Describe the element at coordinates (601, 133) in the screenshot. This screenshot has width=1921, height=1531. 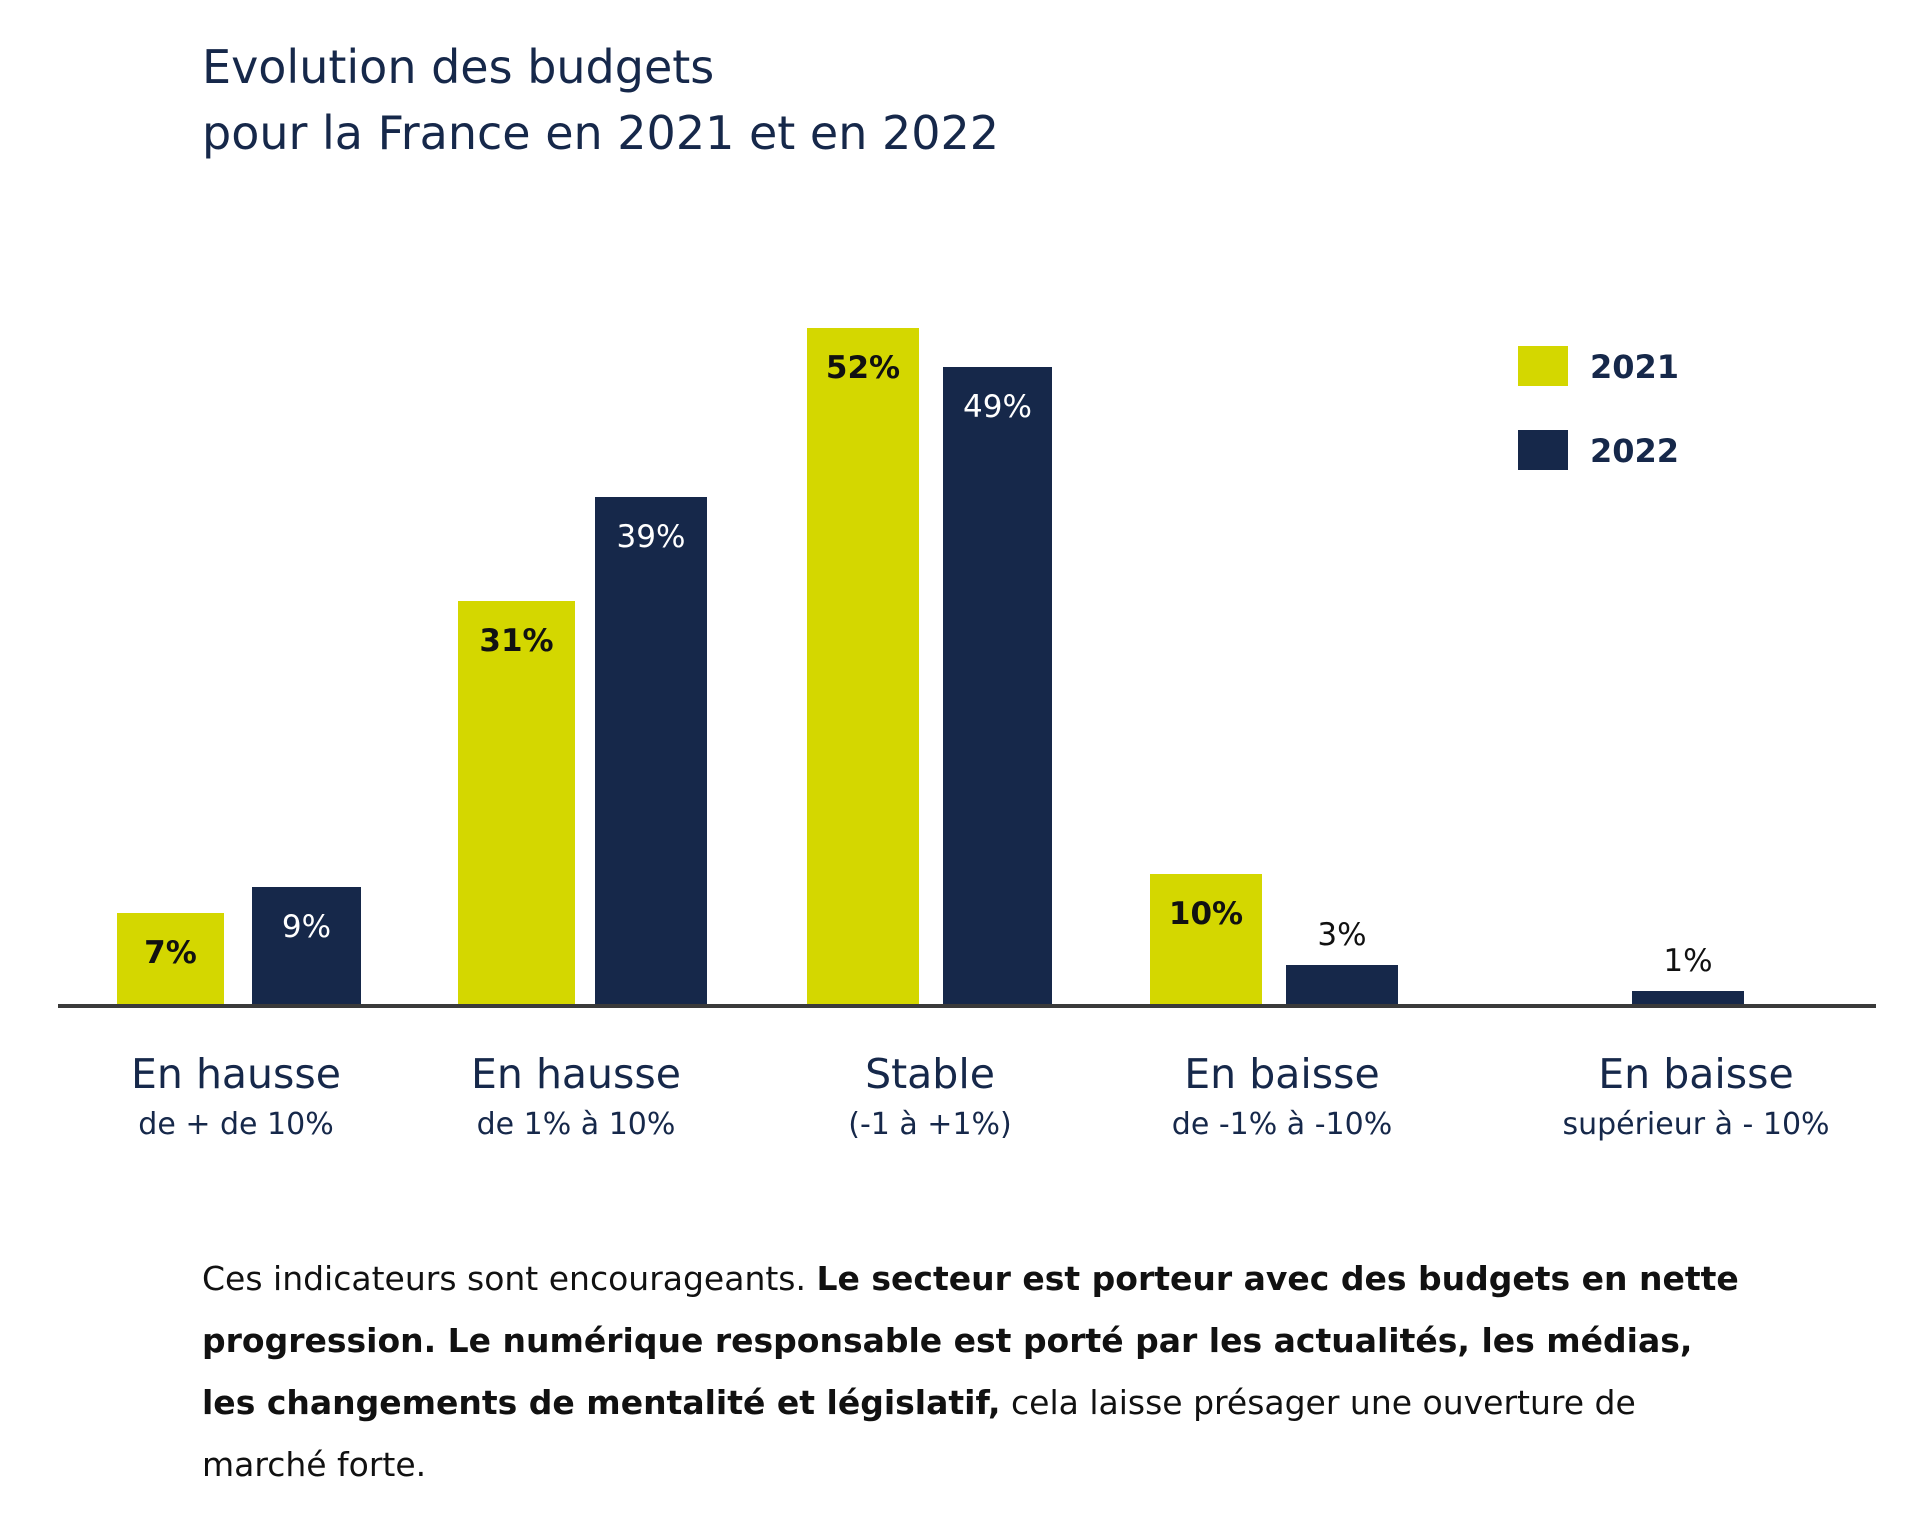
I see `chart-title-line-2: pour la France en 2021 et en 2022` at that location.